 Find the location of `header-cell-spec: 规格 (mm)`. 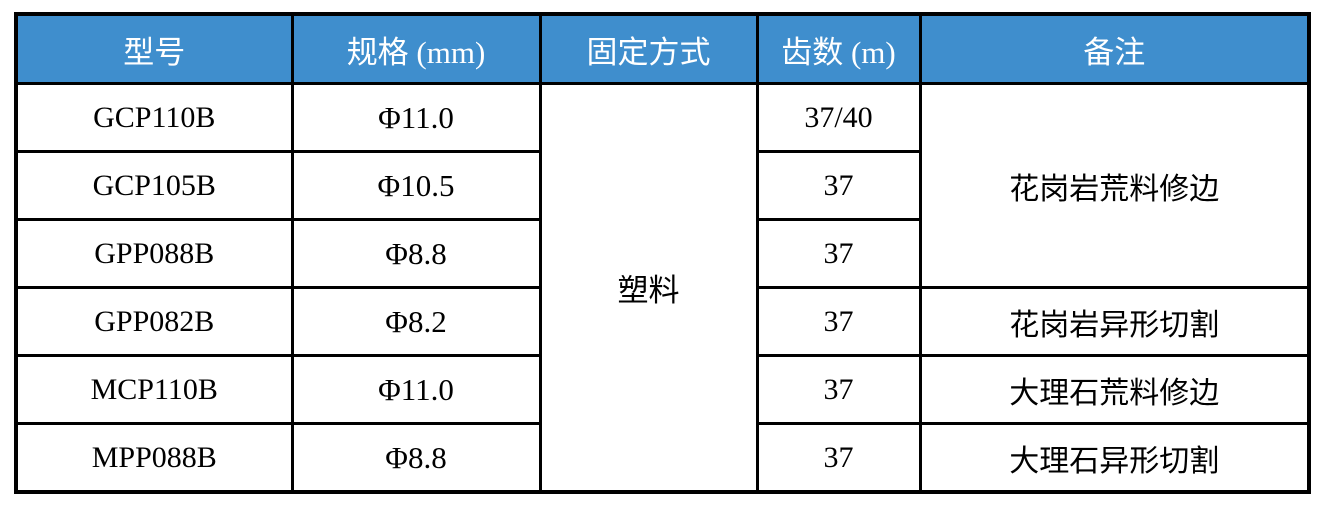

header-cell-spec: 规格 (mm) is located at coordinates (416, 48).